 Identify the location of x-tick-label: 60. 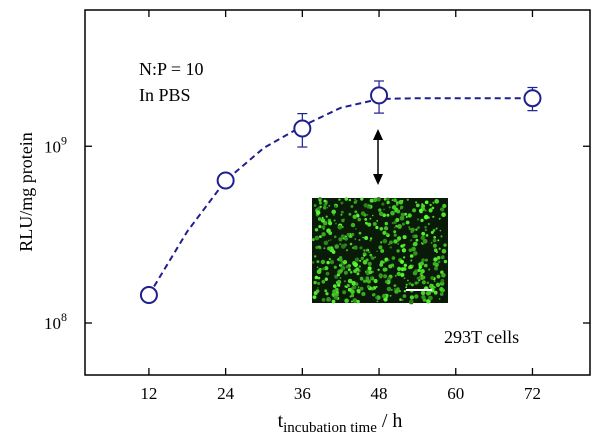
(455, 393).